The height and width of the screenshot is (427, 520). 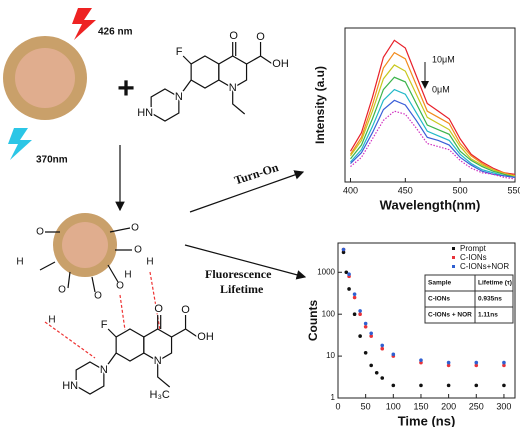 I want to click on y-tick-label: 10, so click(x=330, y=355).